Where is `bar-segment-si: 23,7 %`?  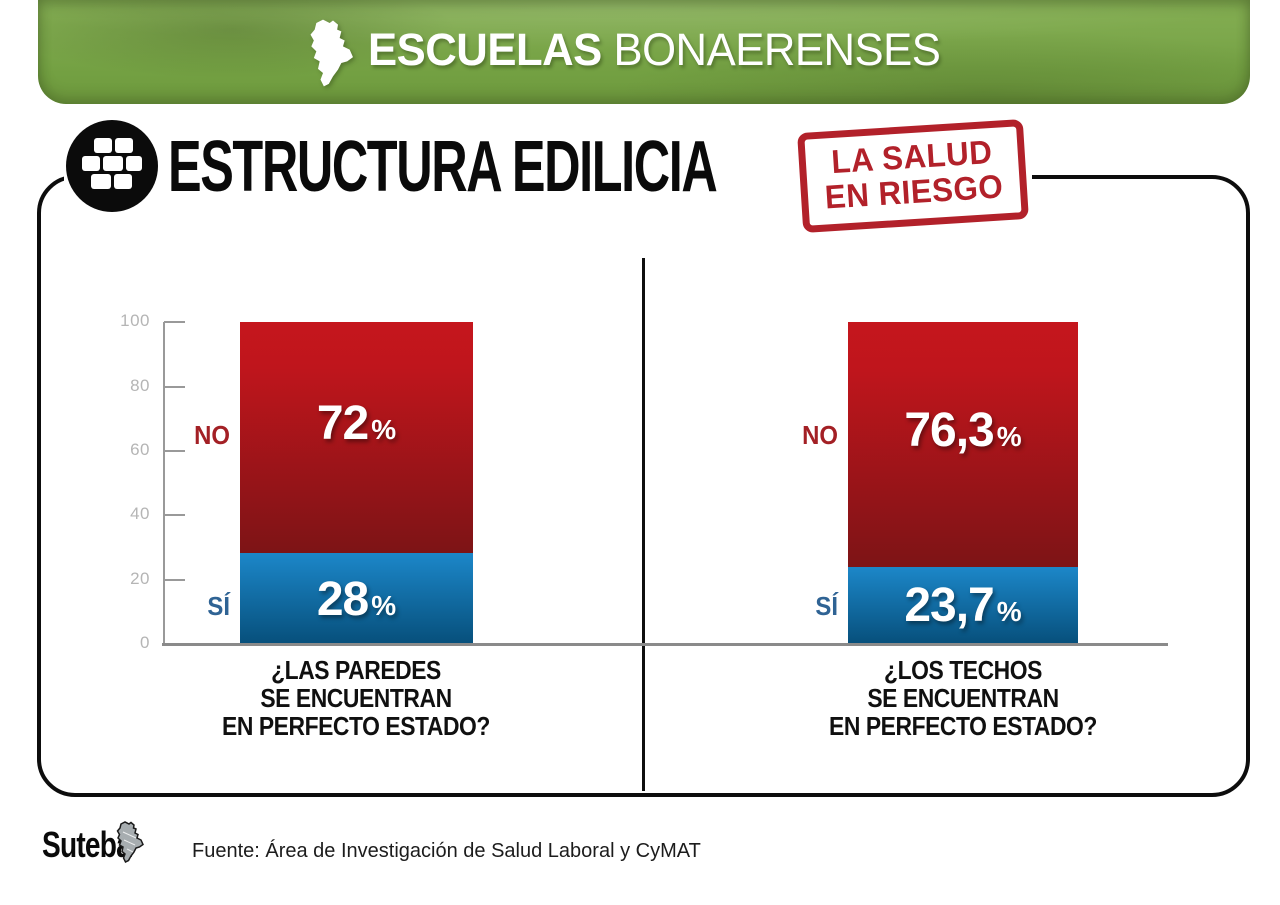 bar-segment-si: 23,7 % is located at coordinates (963, 604).